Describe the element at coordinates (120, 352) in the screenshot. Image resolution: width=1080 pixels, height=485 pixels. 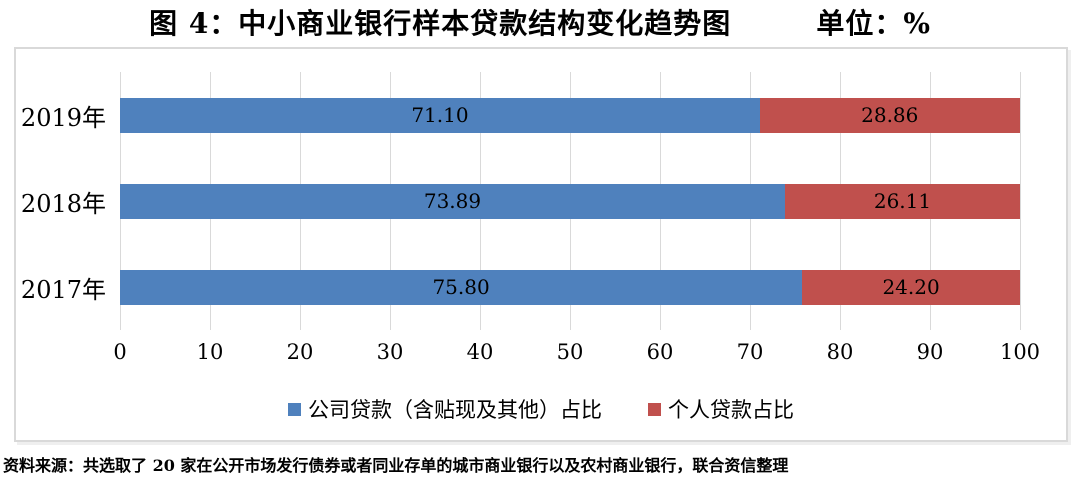
I see `x-axis-tick-label: 0` at that location.